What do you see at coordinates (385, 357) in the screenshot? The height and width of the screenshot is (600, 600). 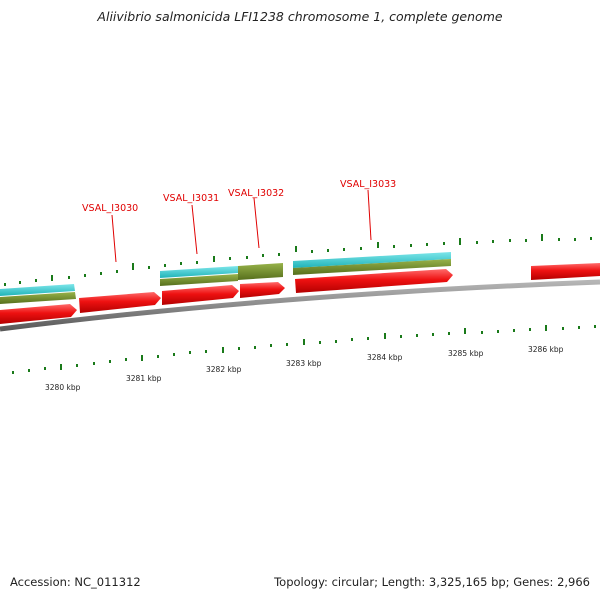 I see `scale-label-3284: 3284 kbp` at bounding box center [385, 357].